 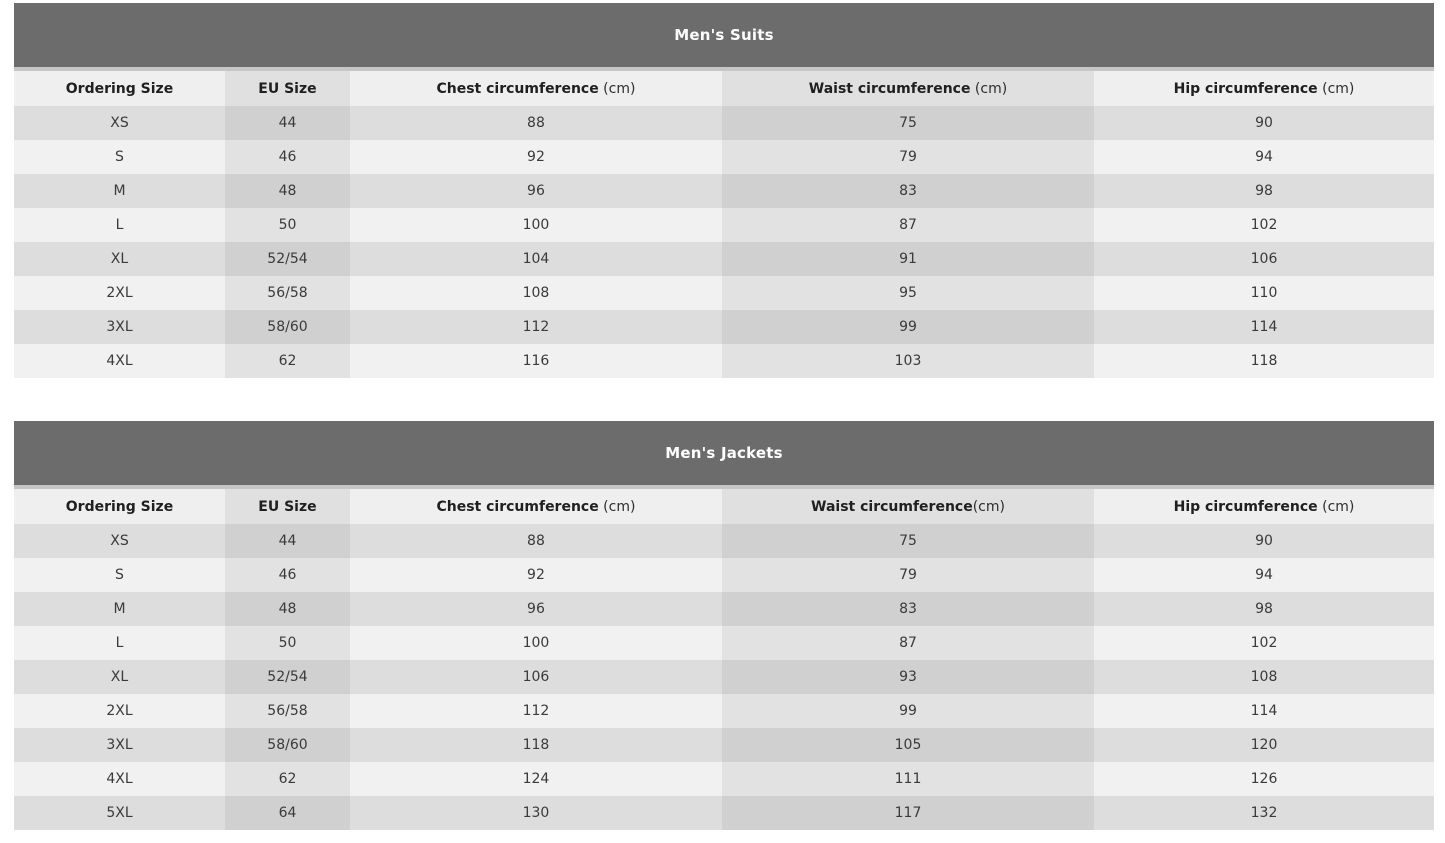 I want to click on column-header-label: Ordering Size, so click(x=119, y=88).